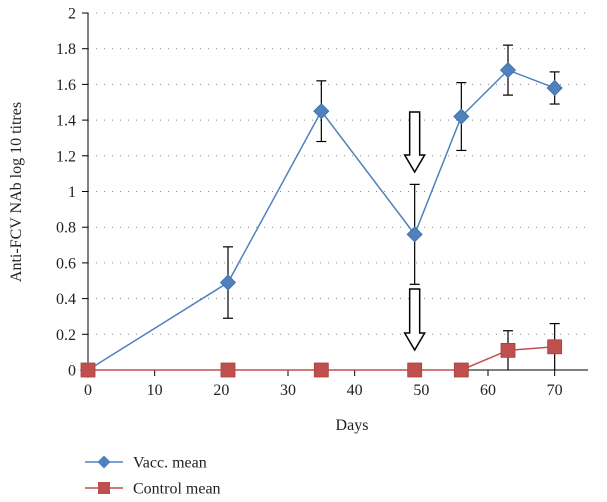  I want to click on down-arrow-lower, so click(414, 320).